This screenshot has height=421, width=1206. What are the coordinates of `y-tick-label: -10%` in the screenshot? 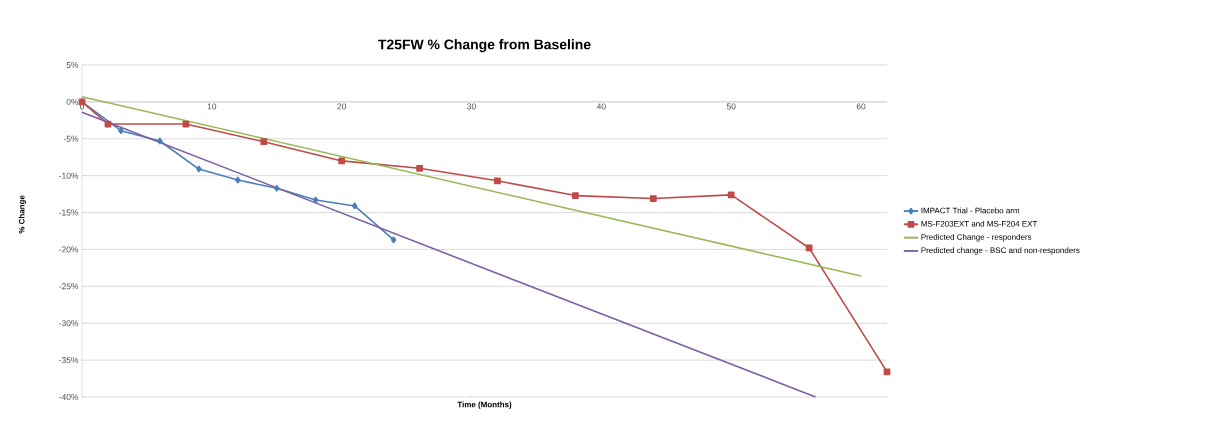 It's located at (69, 175).